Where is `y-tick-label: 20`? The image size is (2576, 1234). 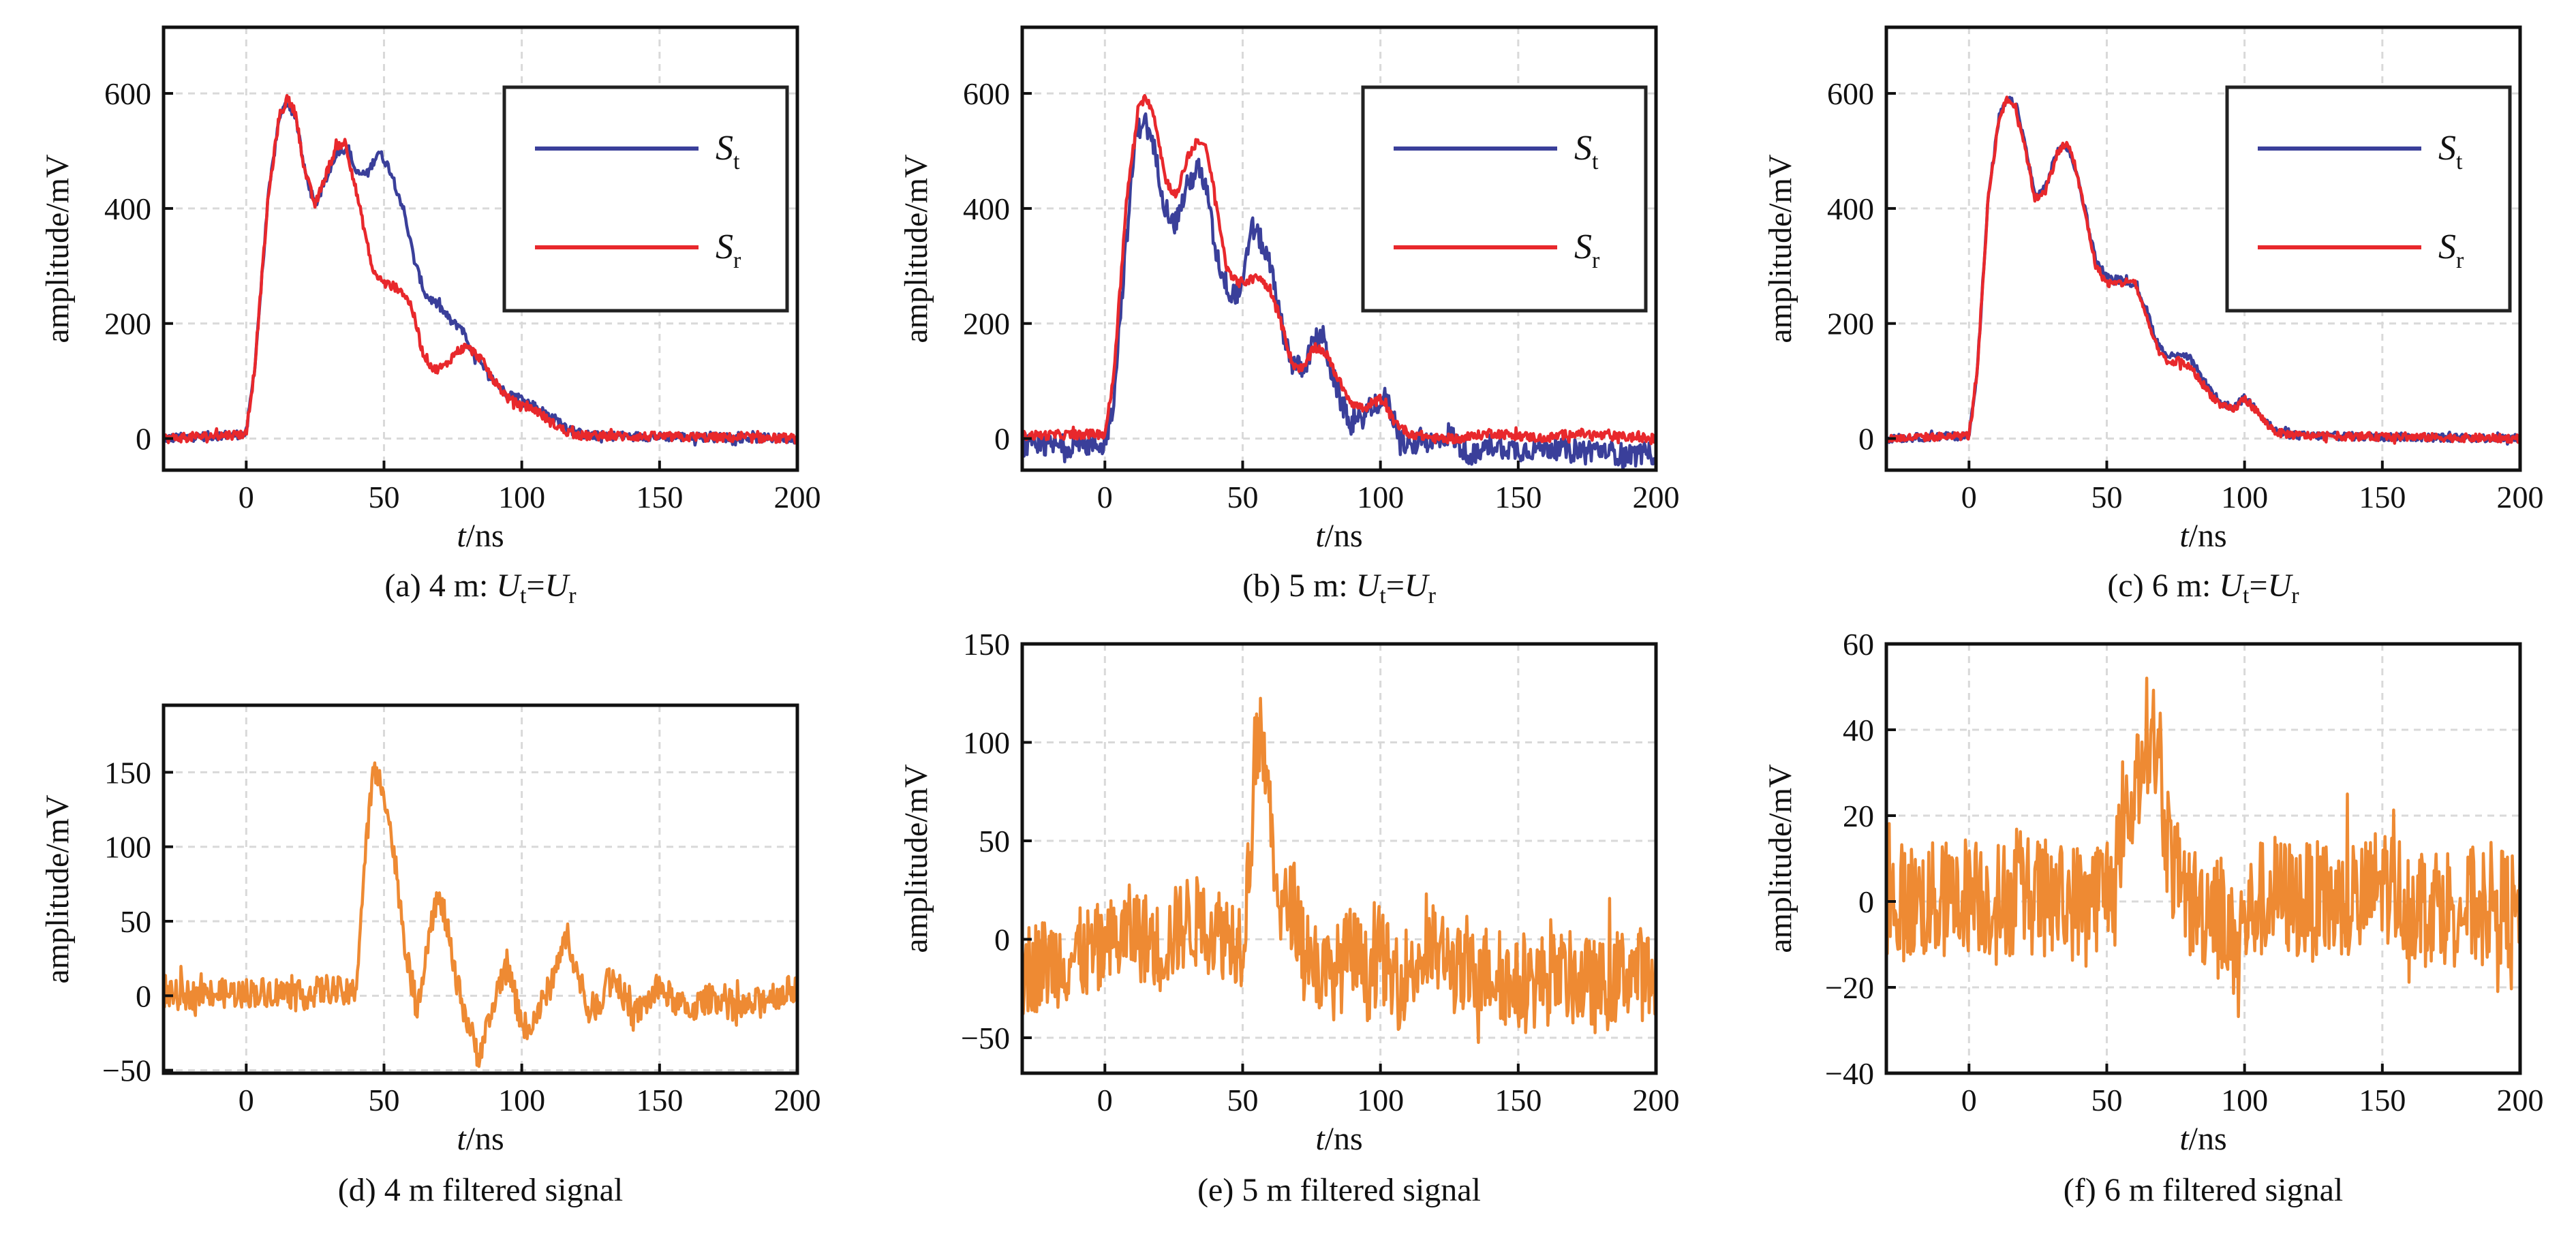
y-tick-label: 20 is located at coordinates (1858, 816).